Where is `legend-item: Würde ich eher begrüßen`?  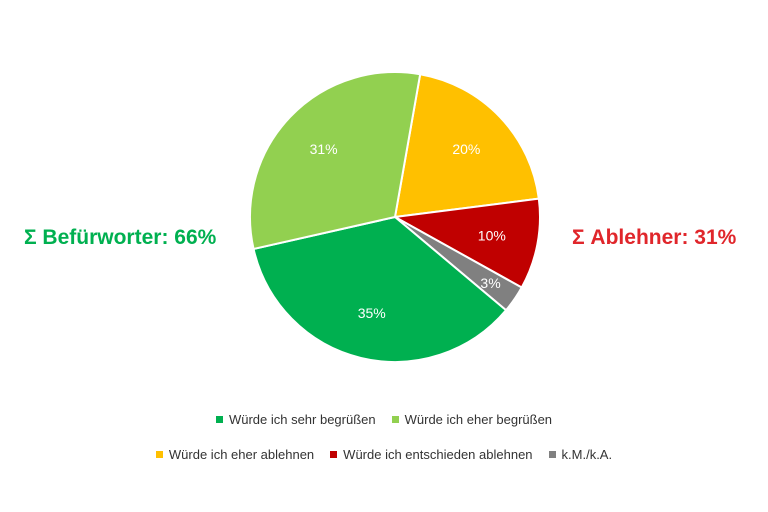
legend-item: Würde ich eher begrüßen is located at coordinates (472, 419).